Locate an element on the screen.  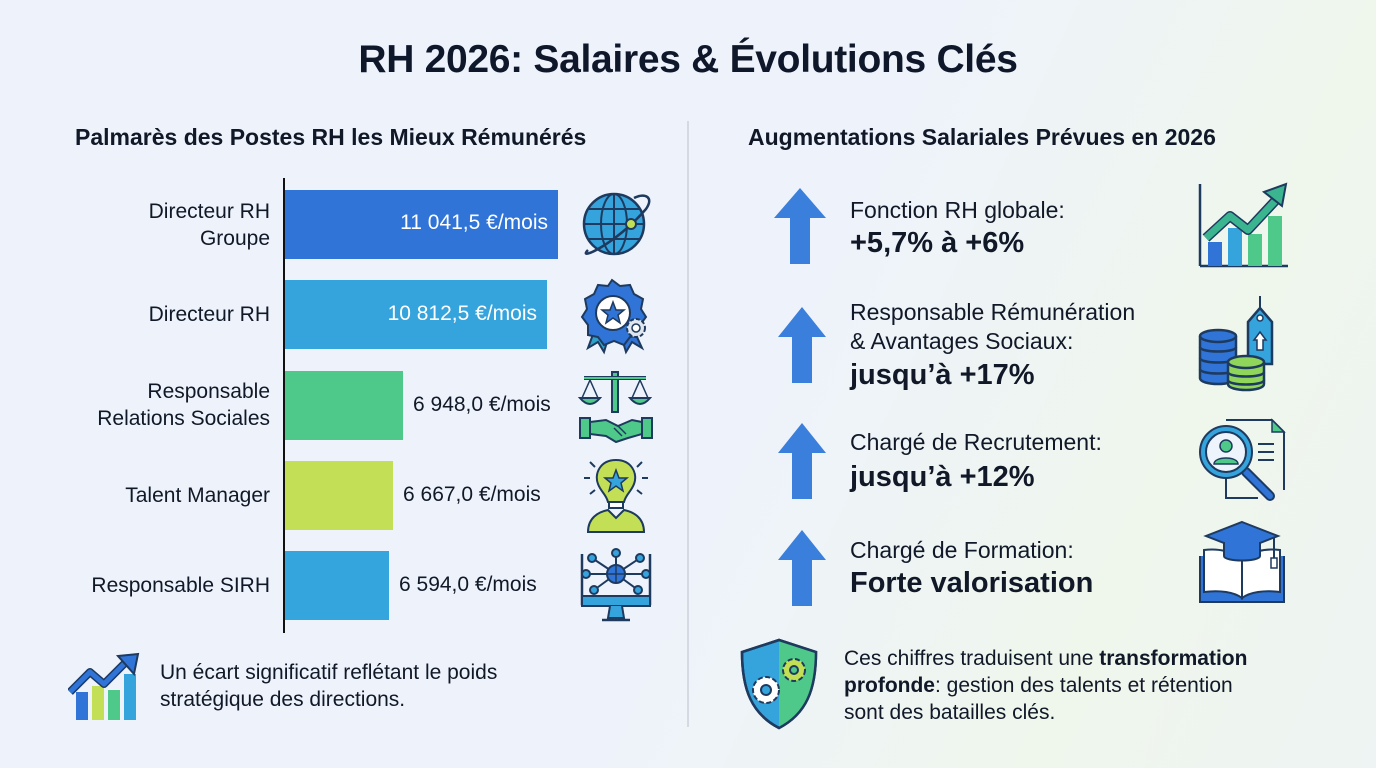
bar-value: 10 812,5 €/mois is located at coordinates (462, 313).